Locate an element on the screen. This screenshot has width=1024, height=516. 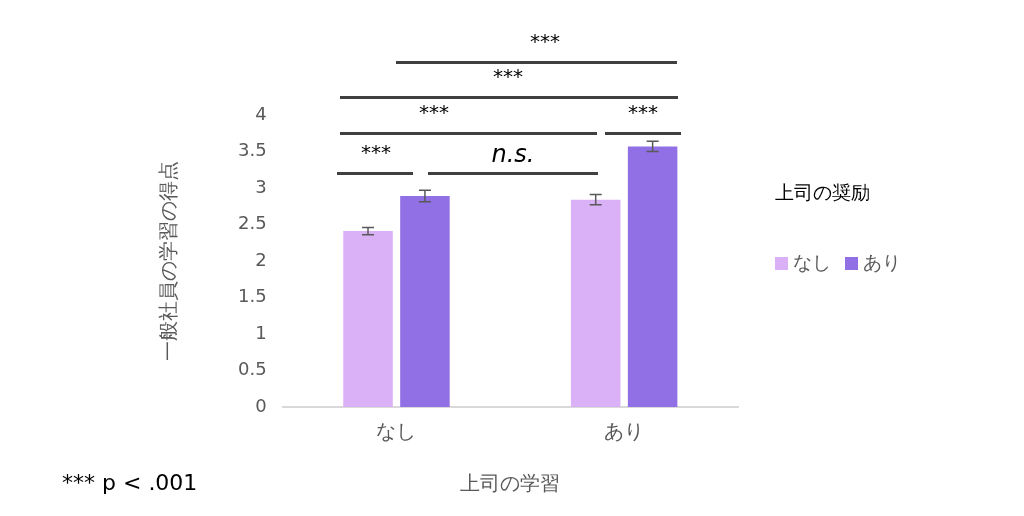
text: *** p < .001 is located at coordinates (130, 482).